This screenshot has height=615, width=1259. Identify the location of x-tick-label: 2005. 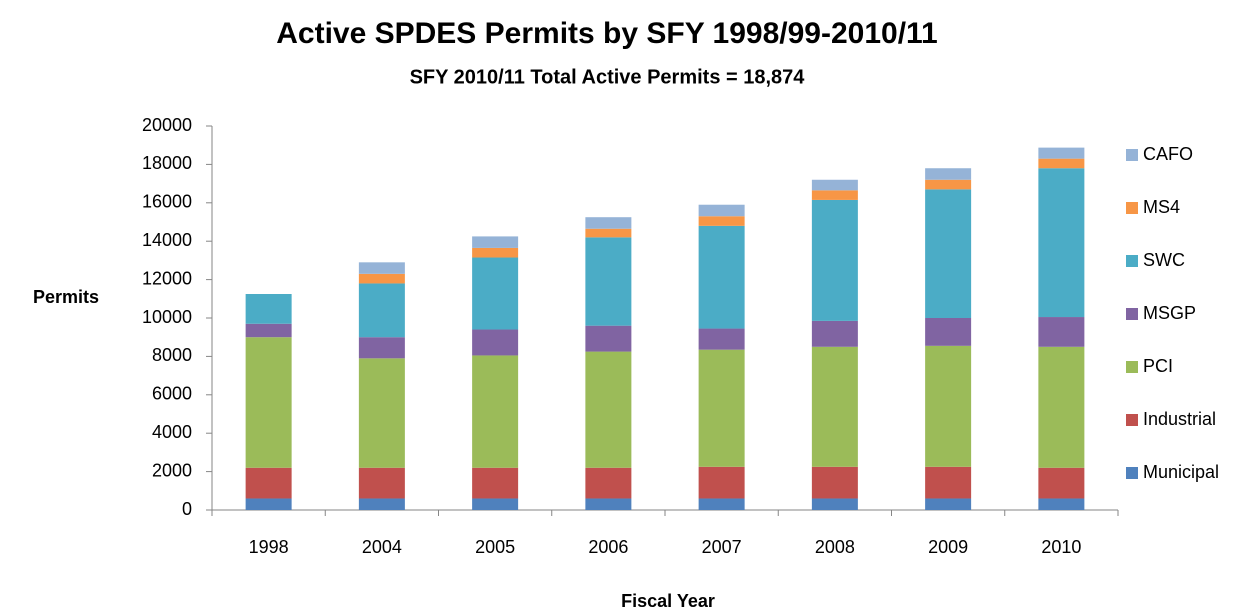
(495, 547).